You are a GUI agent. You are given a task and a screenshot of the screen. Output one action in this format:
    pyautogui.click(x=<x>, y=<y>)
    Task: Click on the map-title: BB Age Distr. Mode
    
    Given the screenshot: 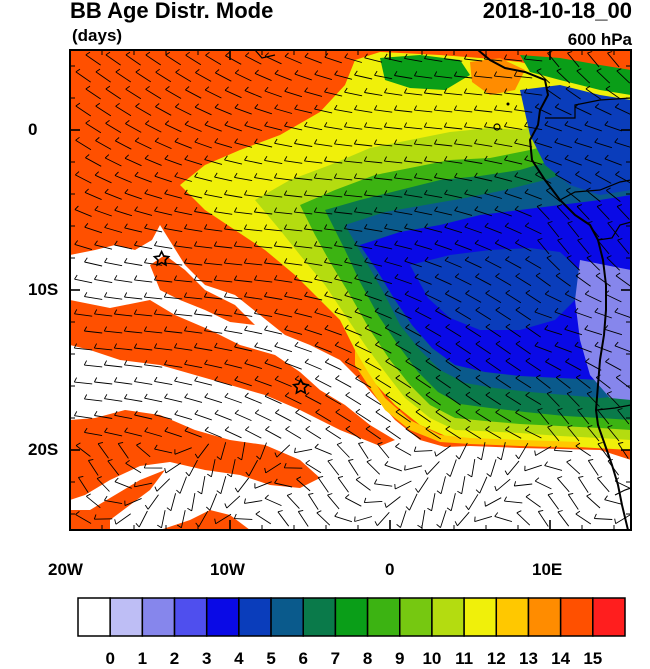 What is the action you would take?
    pyautogui.click(x=172, y=11)
    